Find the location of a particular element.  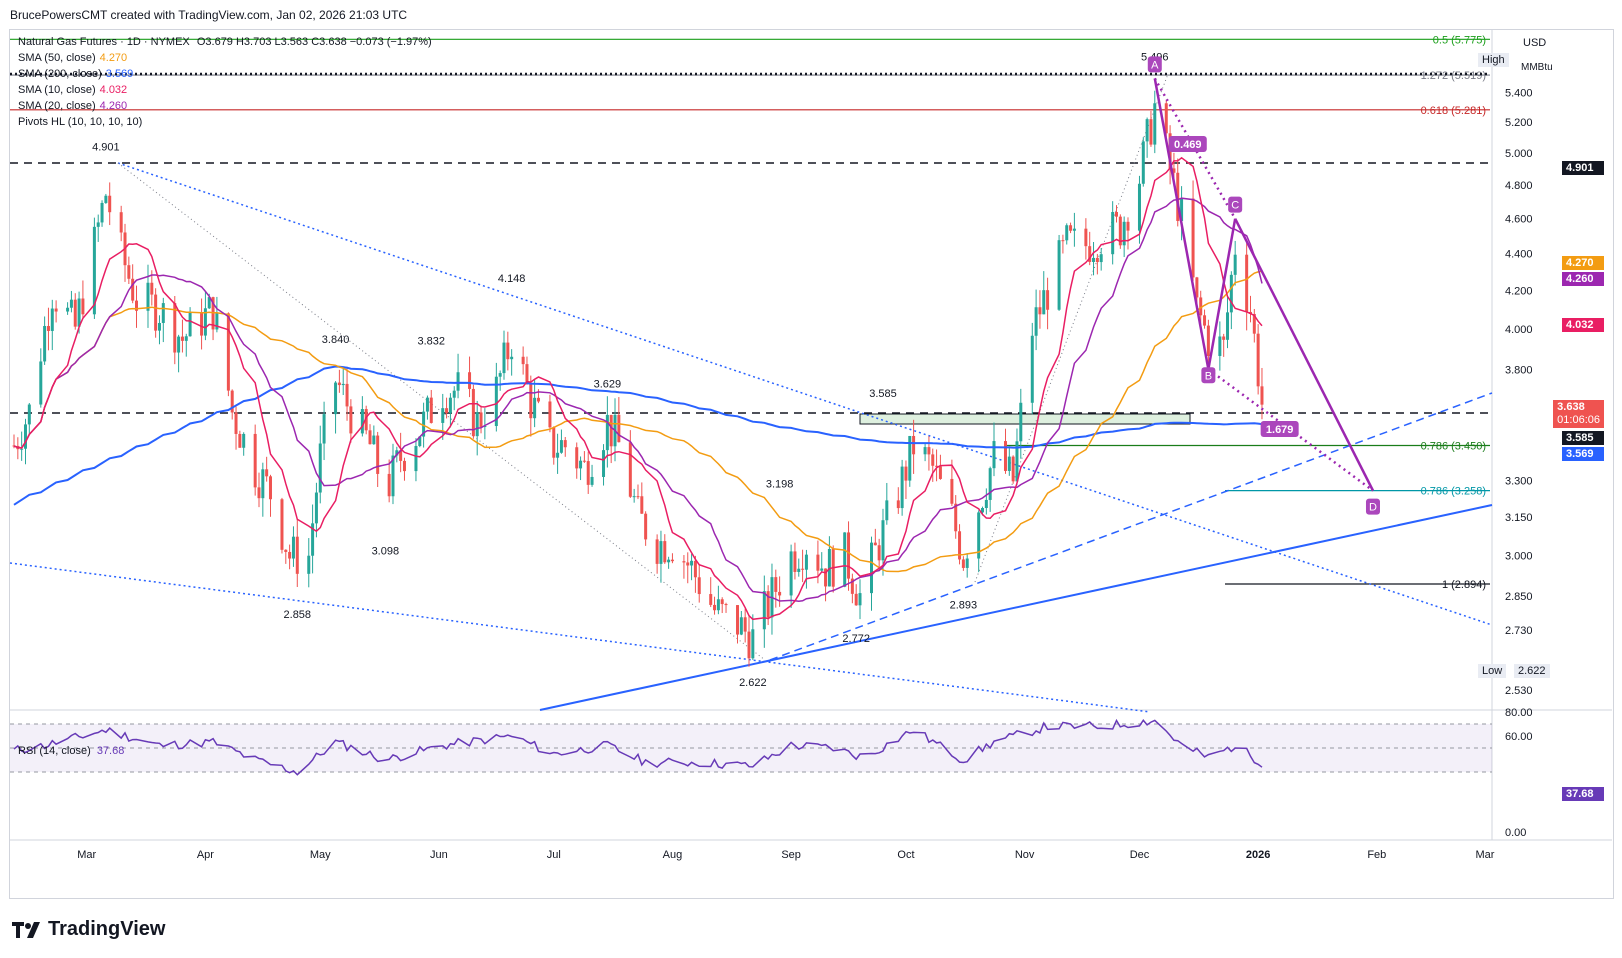

low-value: 2.622 is located at coordinates (1532, 671).